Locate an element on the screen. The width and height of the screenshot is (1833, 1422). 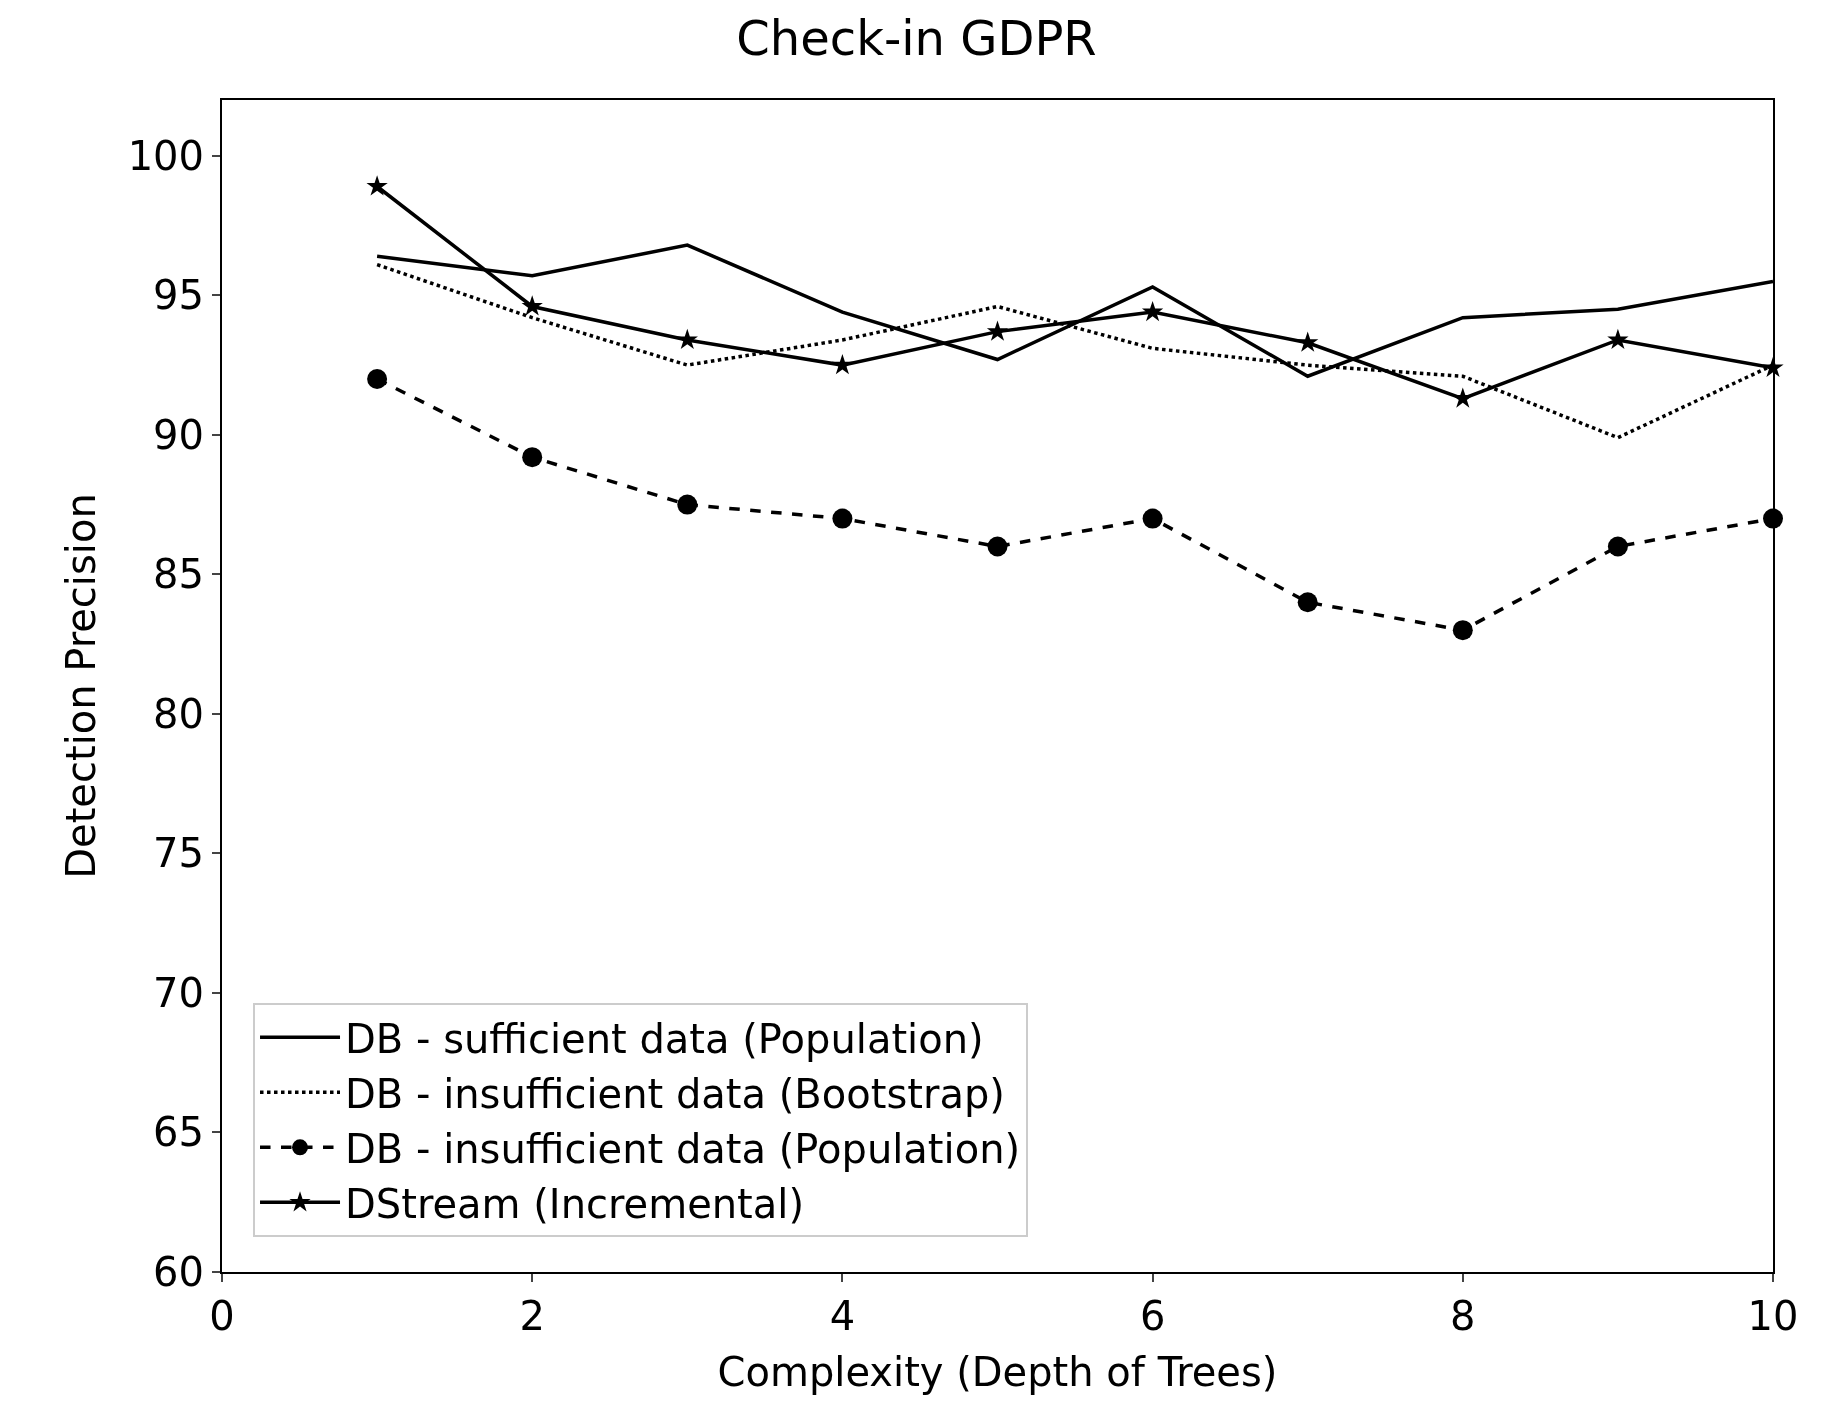
y-tick-label: 60 is located at coordinates (178, 1272).